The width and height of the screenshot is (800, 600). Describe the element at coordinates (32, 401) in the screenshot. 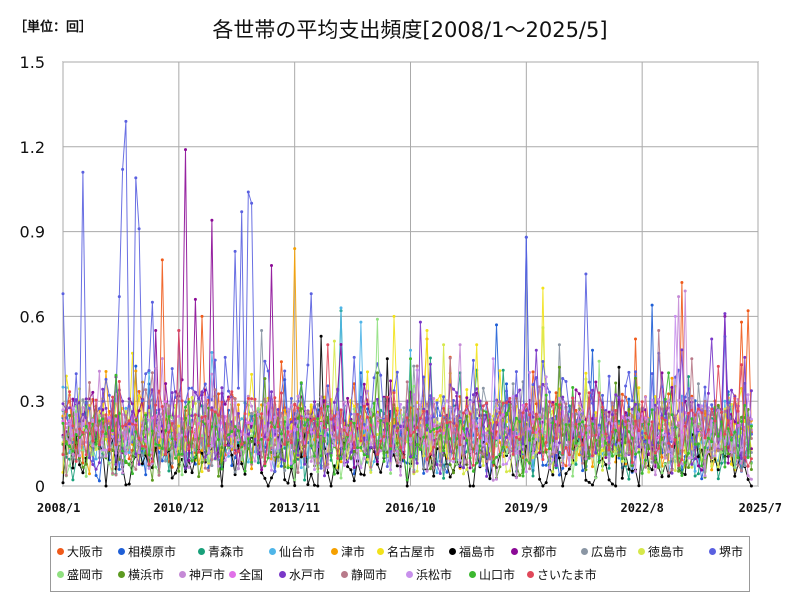

I see `y-tick-label: 0.3` at that location.